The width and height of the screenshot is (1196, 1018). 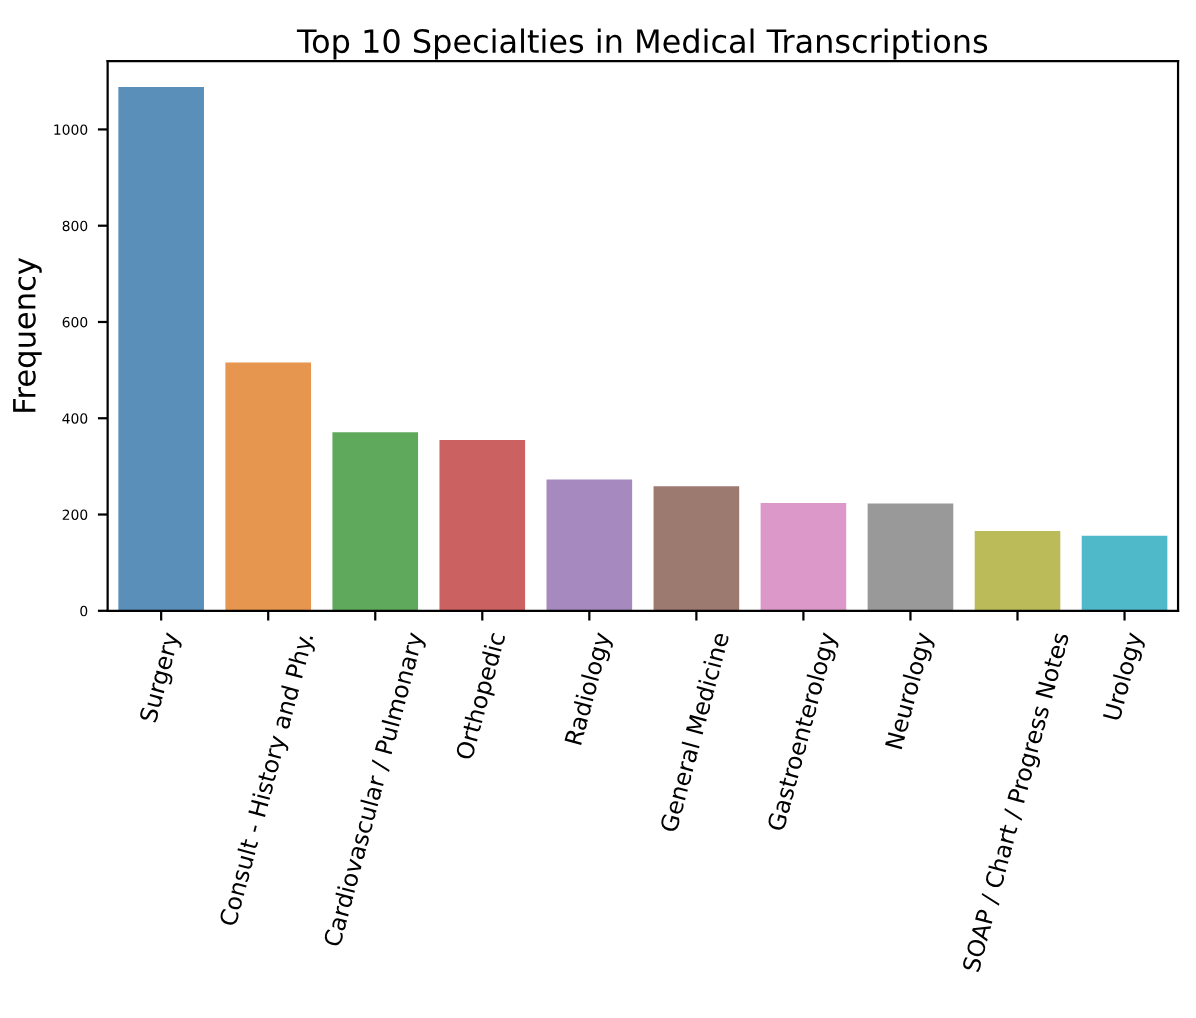 I want to click on chart-title: Top 10 Specialties in Medical Transcriptions, so click(x=642, y=44).